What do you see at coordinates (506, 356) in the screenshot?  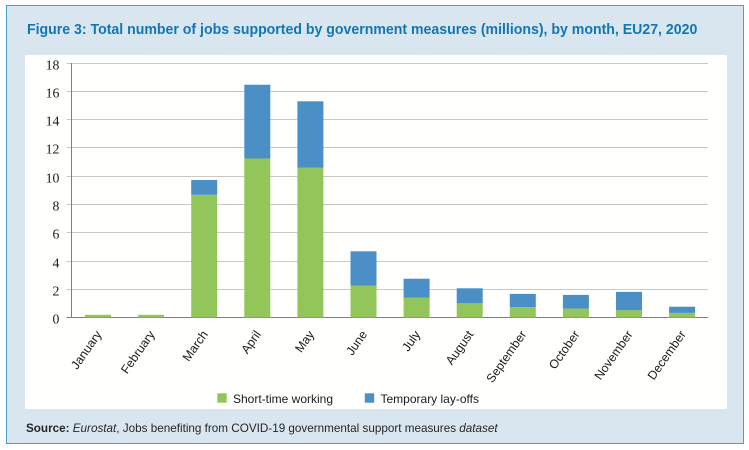 I see `svg-text: September` at bounding box center [506, 356].